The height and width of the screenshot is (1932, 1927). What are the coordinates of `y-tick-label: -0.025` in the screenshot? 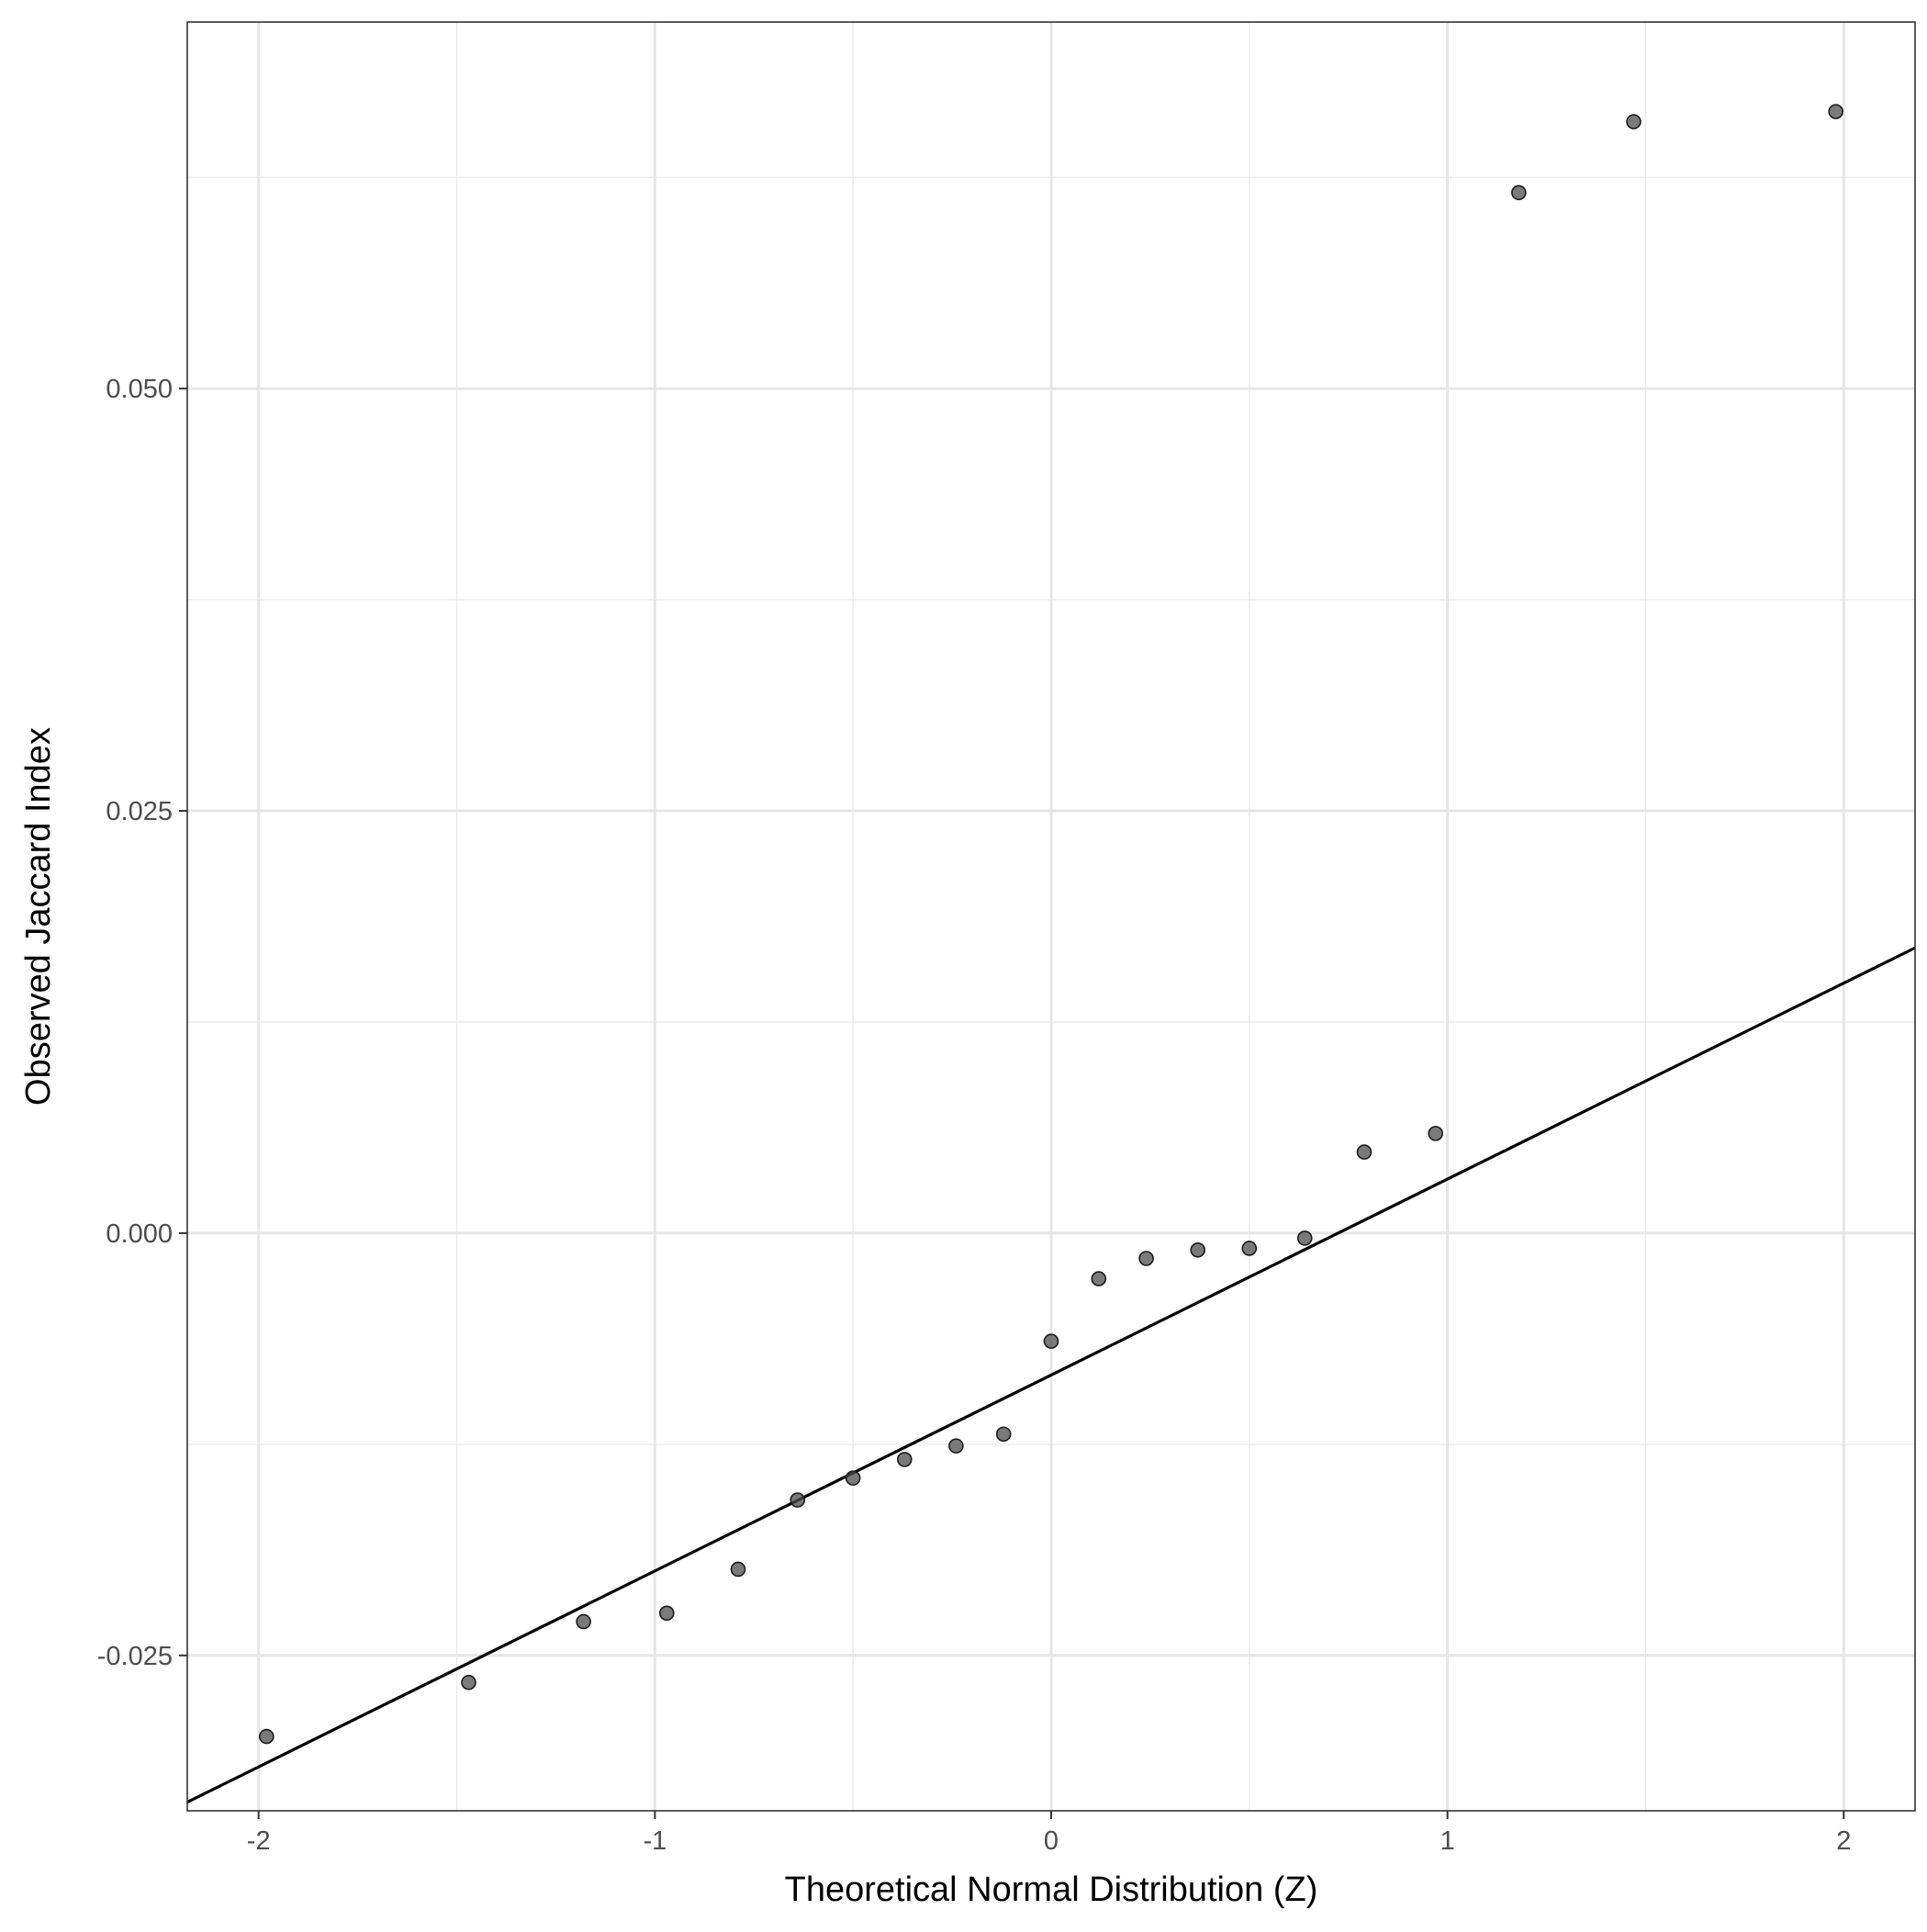 It's located at (135, 1656).